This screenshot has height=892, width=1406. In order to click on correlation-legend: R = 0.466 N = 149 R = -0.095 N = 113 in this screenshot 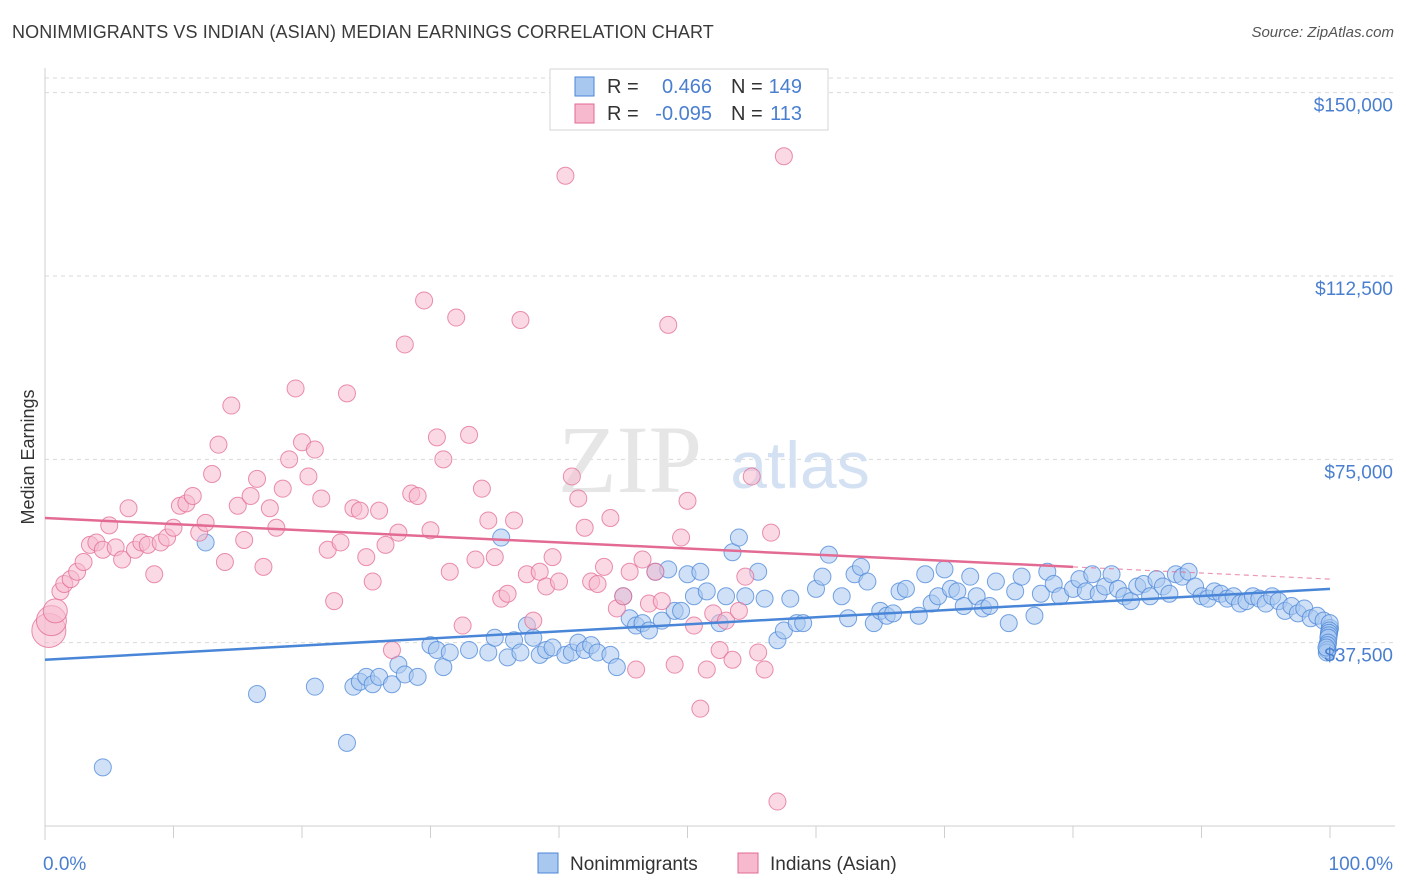, I will do `click(689, 99)`.